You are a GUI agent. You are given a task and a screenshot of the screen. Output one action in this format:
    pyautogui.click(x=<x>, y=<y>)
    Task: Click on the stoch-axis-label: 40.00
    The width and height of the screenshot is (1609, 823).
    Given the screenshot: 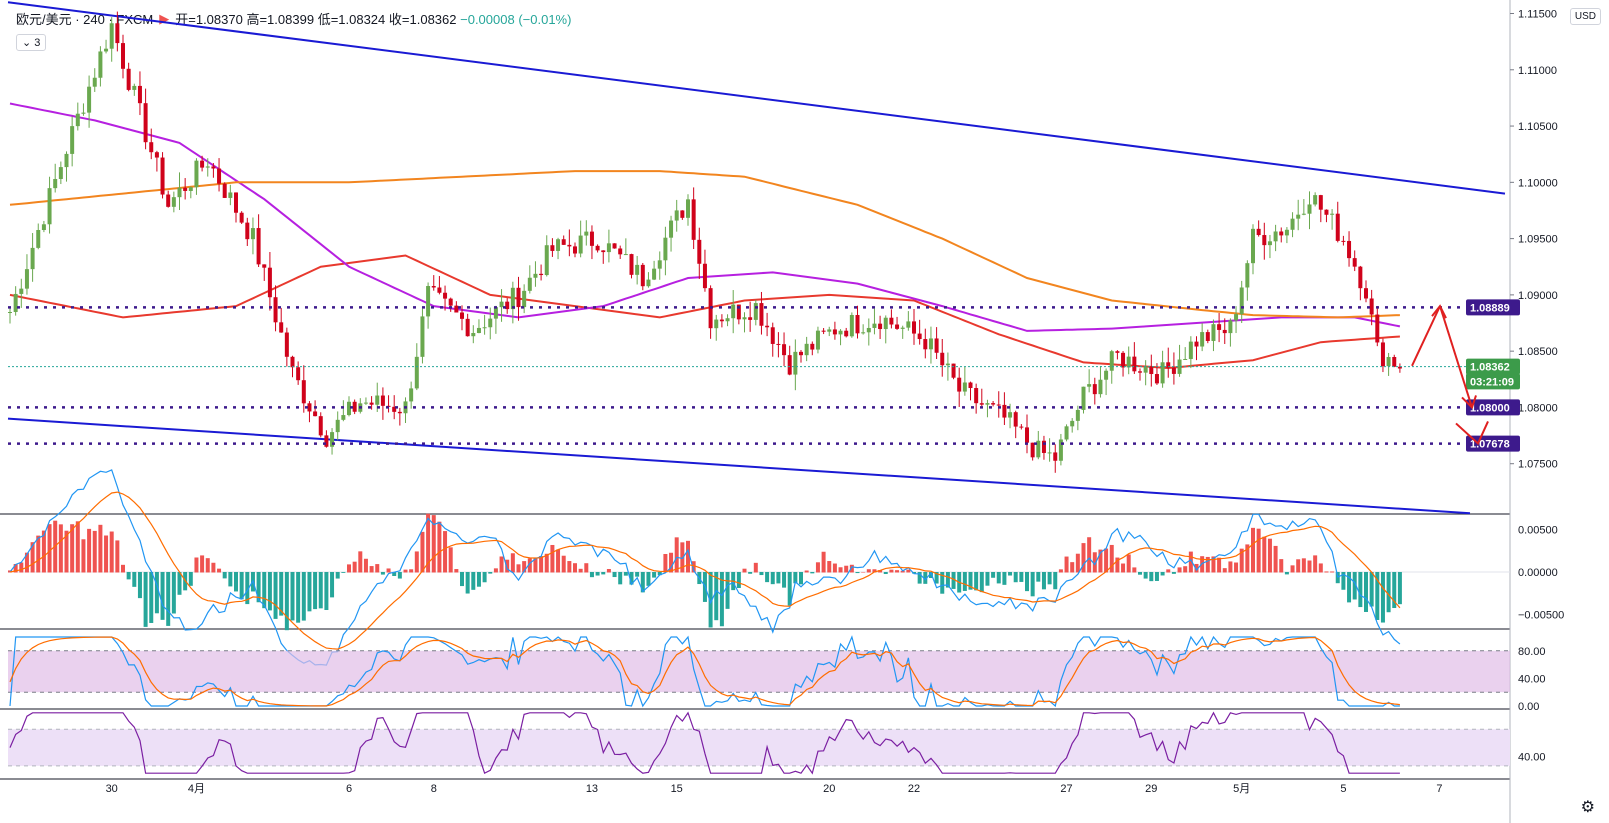 What is the action you would take?
    pyautogui.click(x=1532, y=679)
    